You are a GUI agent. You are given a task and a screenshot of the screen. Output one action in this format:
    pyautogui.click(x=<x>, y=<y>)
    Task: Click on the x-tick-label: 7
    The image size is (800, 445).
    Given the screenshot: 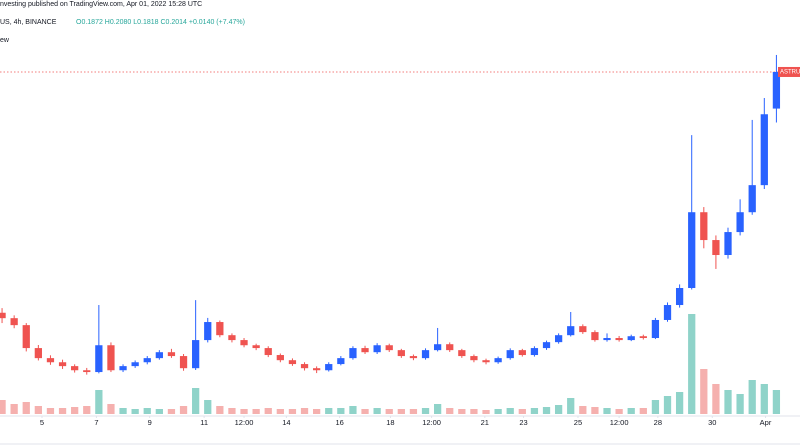 What is the action you would take?
    pyautogui.click(x=96, y=422)
    